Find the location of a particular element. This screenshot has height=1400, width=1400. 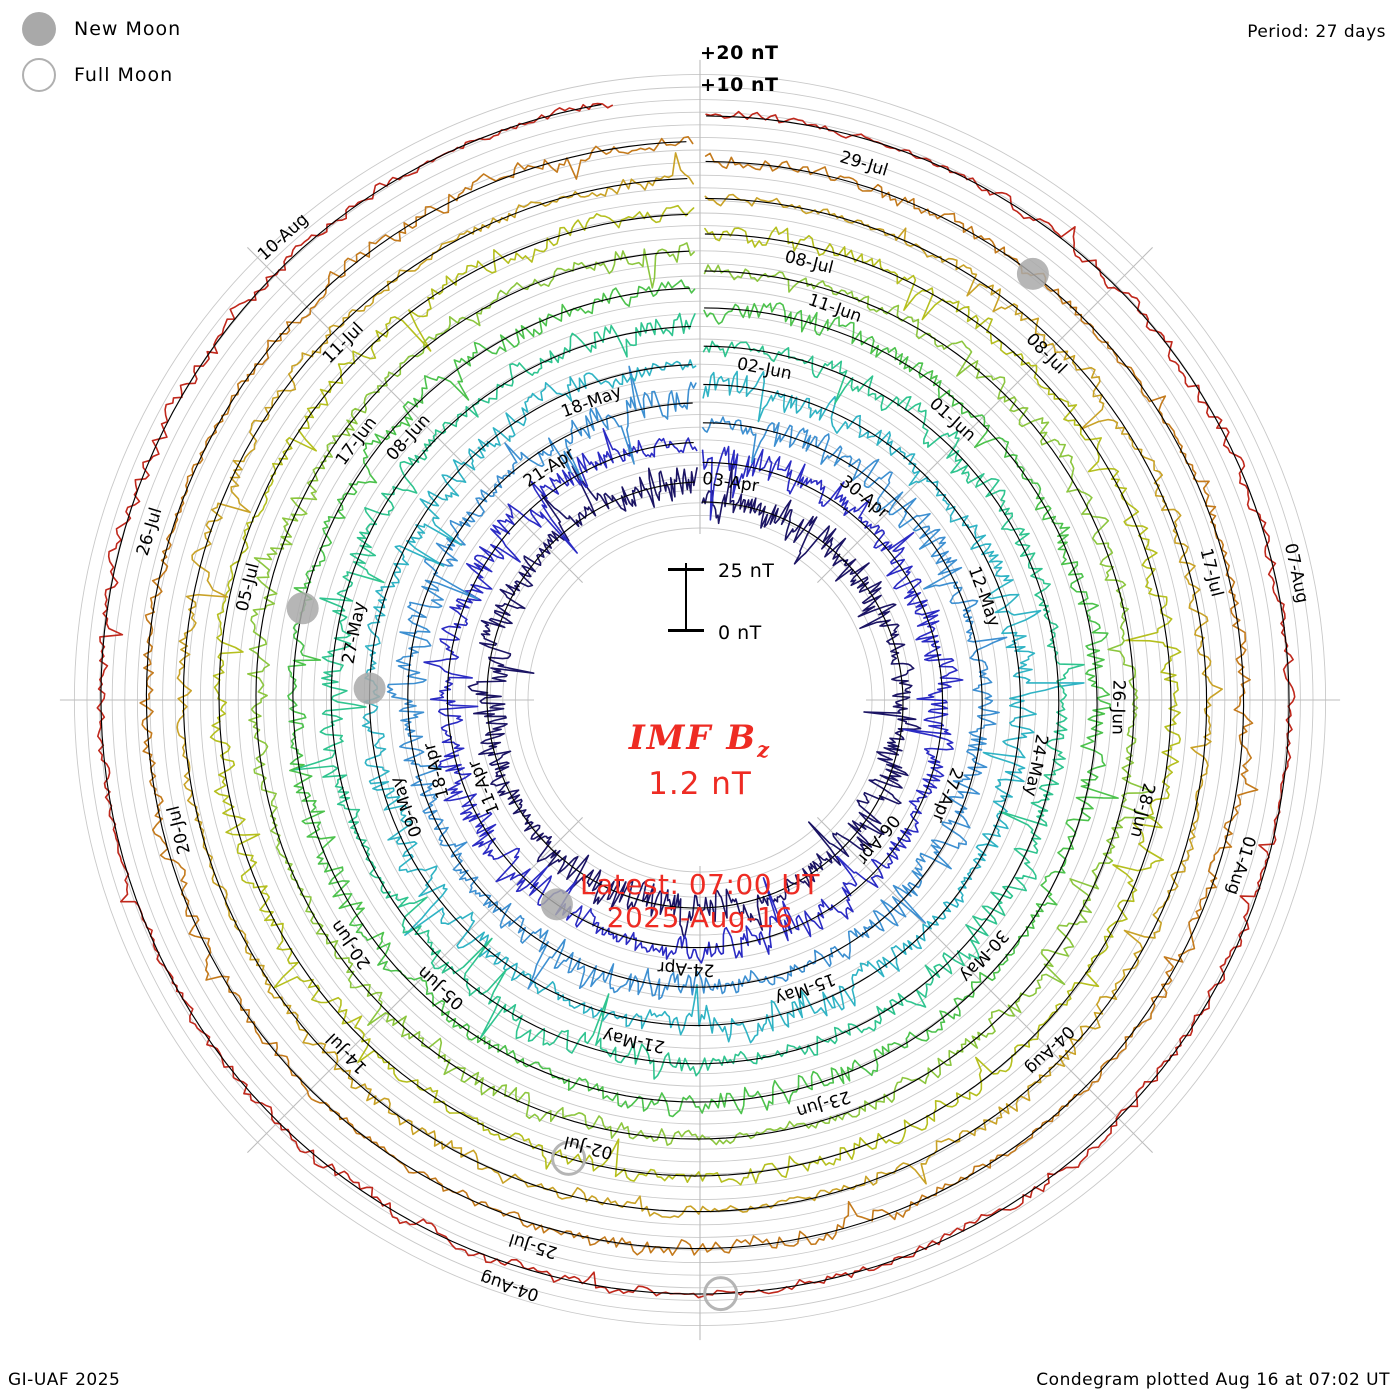

svg-text: 08-Jul is located at coordinates (809, 262).